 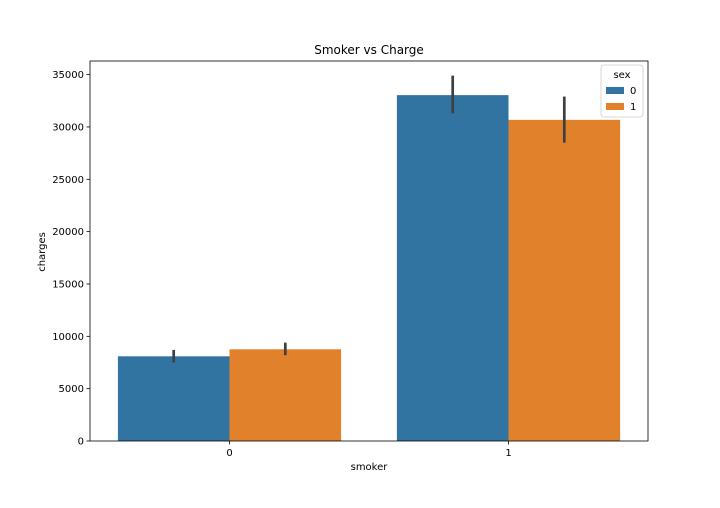 I want to click on y-tick-label: 15000, so click(x=68, y=284).